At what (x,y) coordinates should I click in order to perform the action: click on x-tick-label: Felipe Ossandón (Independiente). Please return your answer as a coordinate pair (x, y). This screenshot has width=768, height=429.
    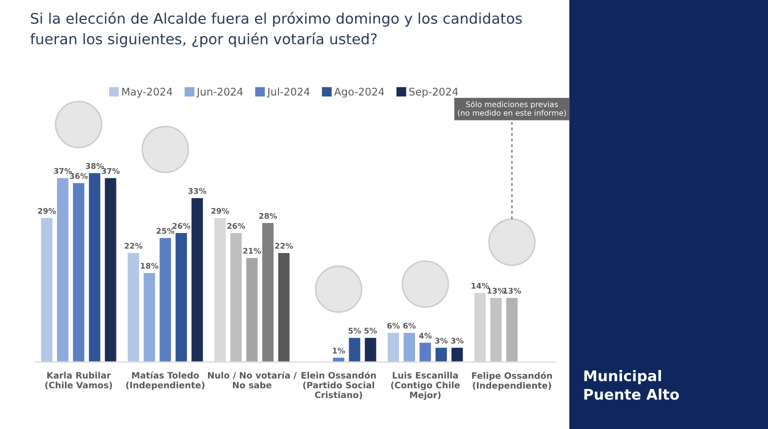
    Looking at the image, I should click on (512, 381).